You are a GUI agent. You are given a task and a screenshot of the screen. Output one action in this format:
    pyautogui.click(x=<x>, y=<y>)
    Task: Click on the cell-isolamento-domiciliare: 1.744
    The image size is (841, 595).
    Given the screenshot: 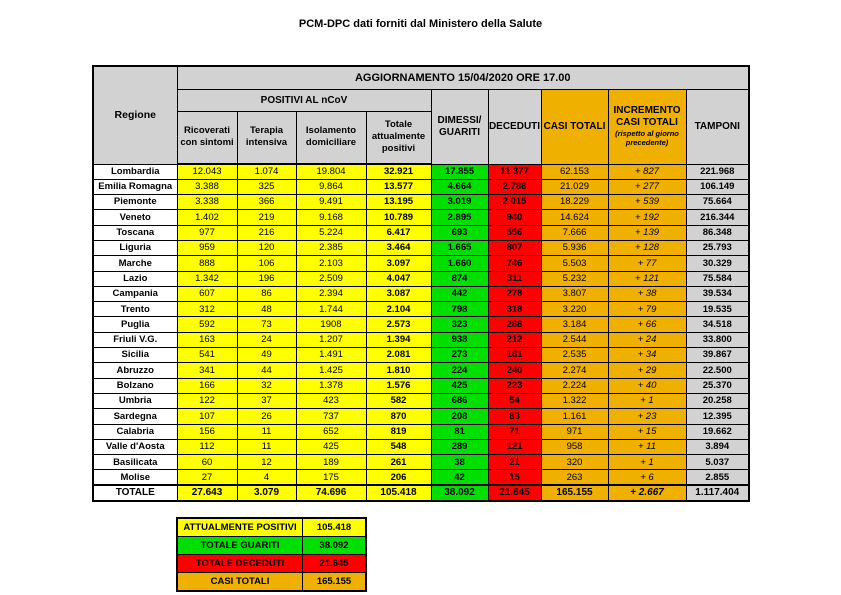 What is the action you would take?
    pyautogui.click(x=331, y=309)
    